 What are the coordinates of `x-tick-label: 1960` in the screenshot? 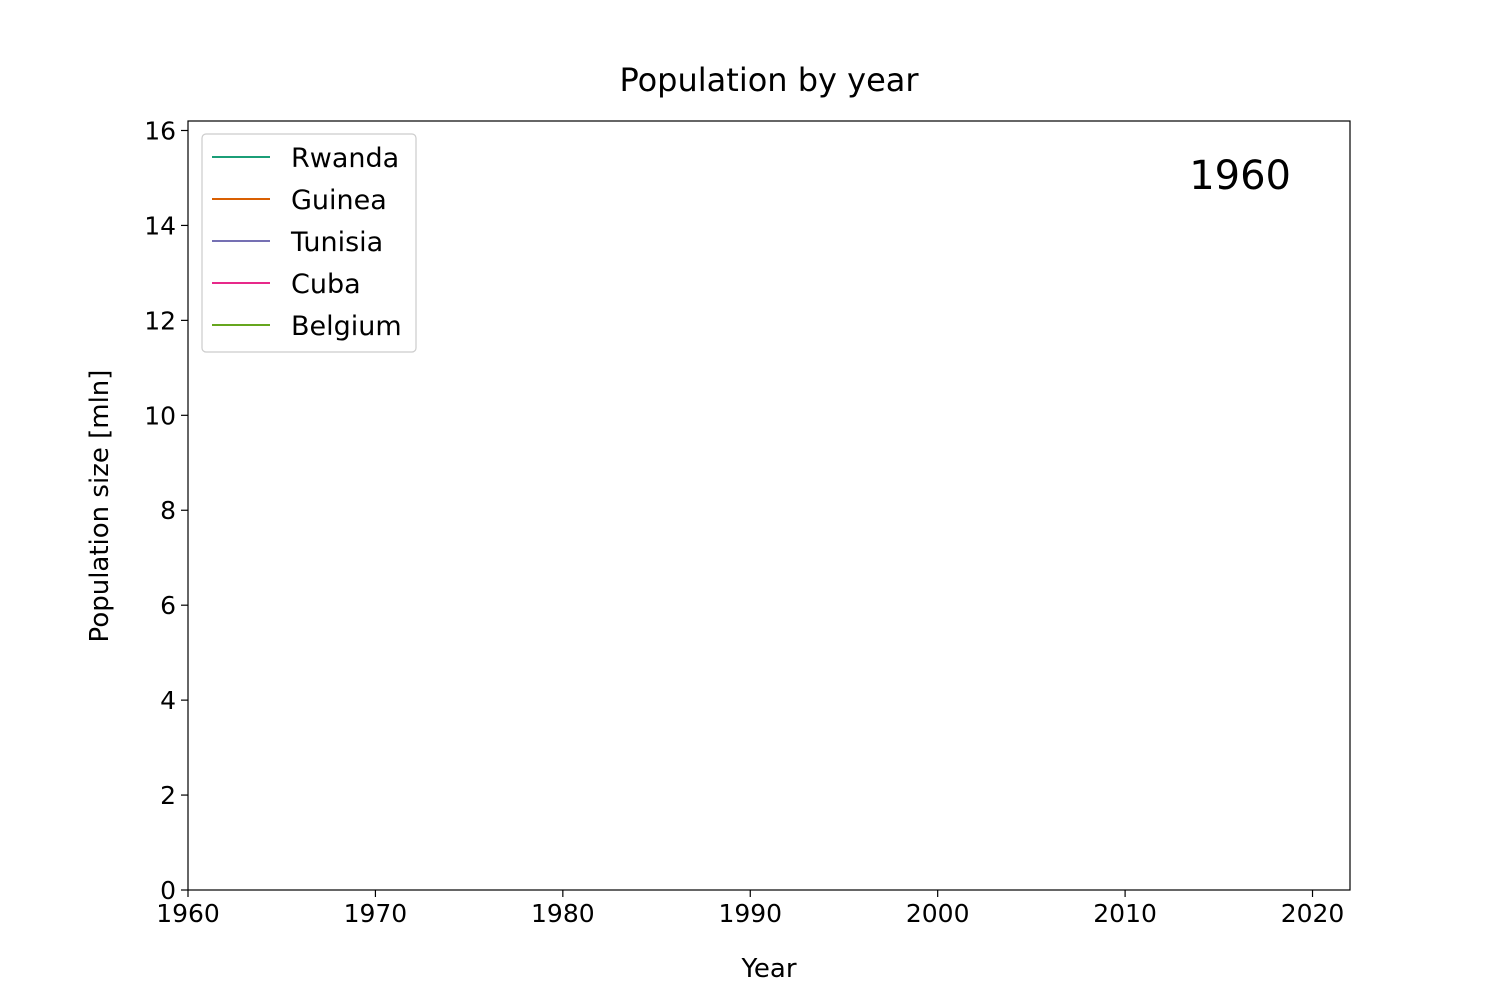 It's located at (188, 913).